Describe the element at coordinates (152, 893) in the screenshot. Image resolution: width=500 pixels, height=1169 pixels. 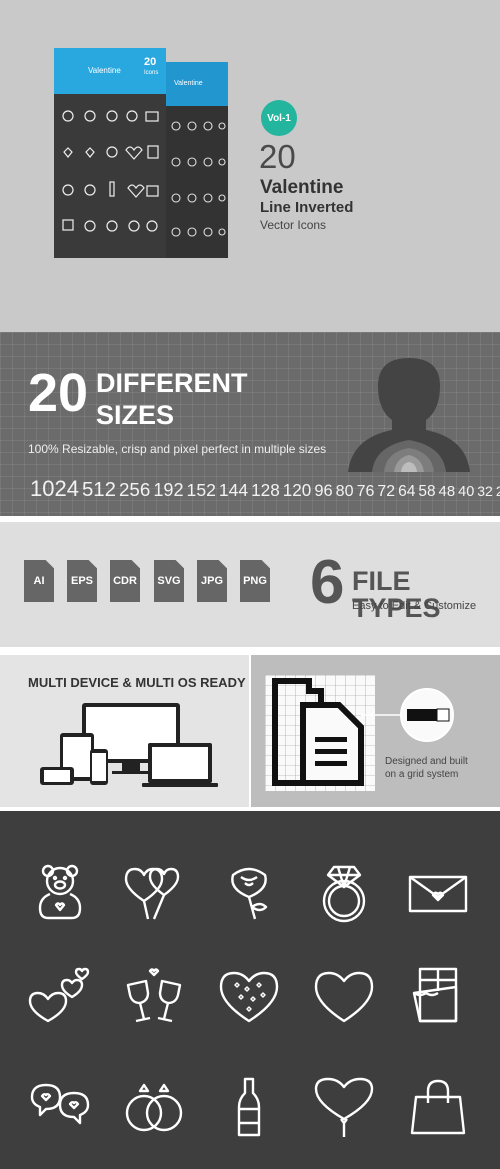
I see `heart-balloons-icon` at that location.